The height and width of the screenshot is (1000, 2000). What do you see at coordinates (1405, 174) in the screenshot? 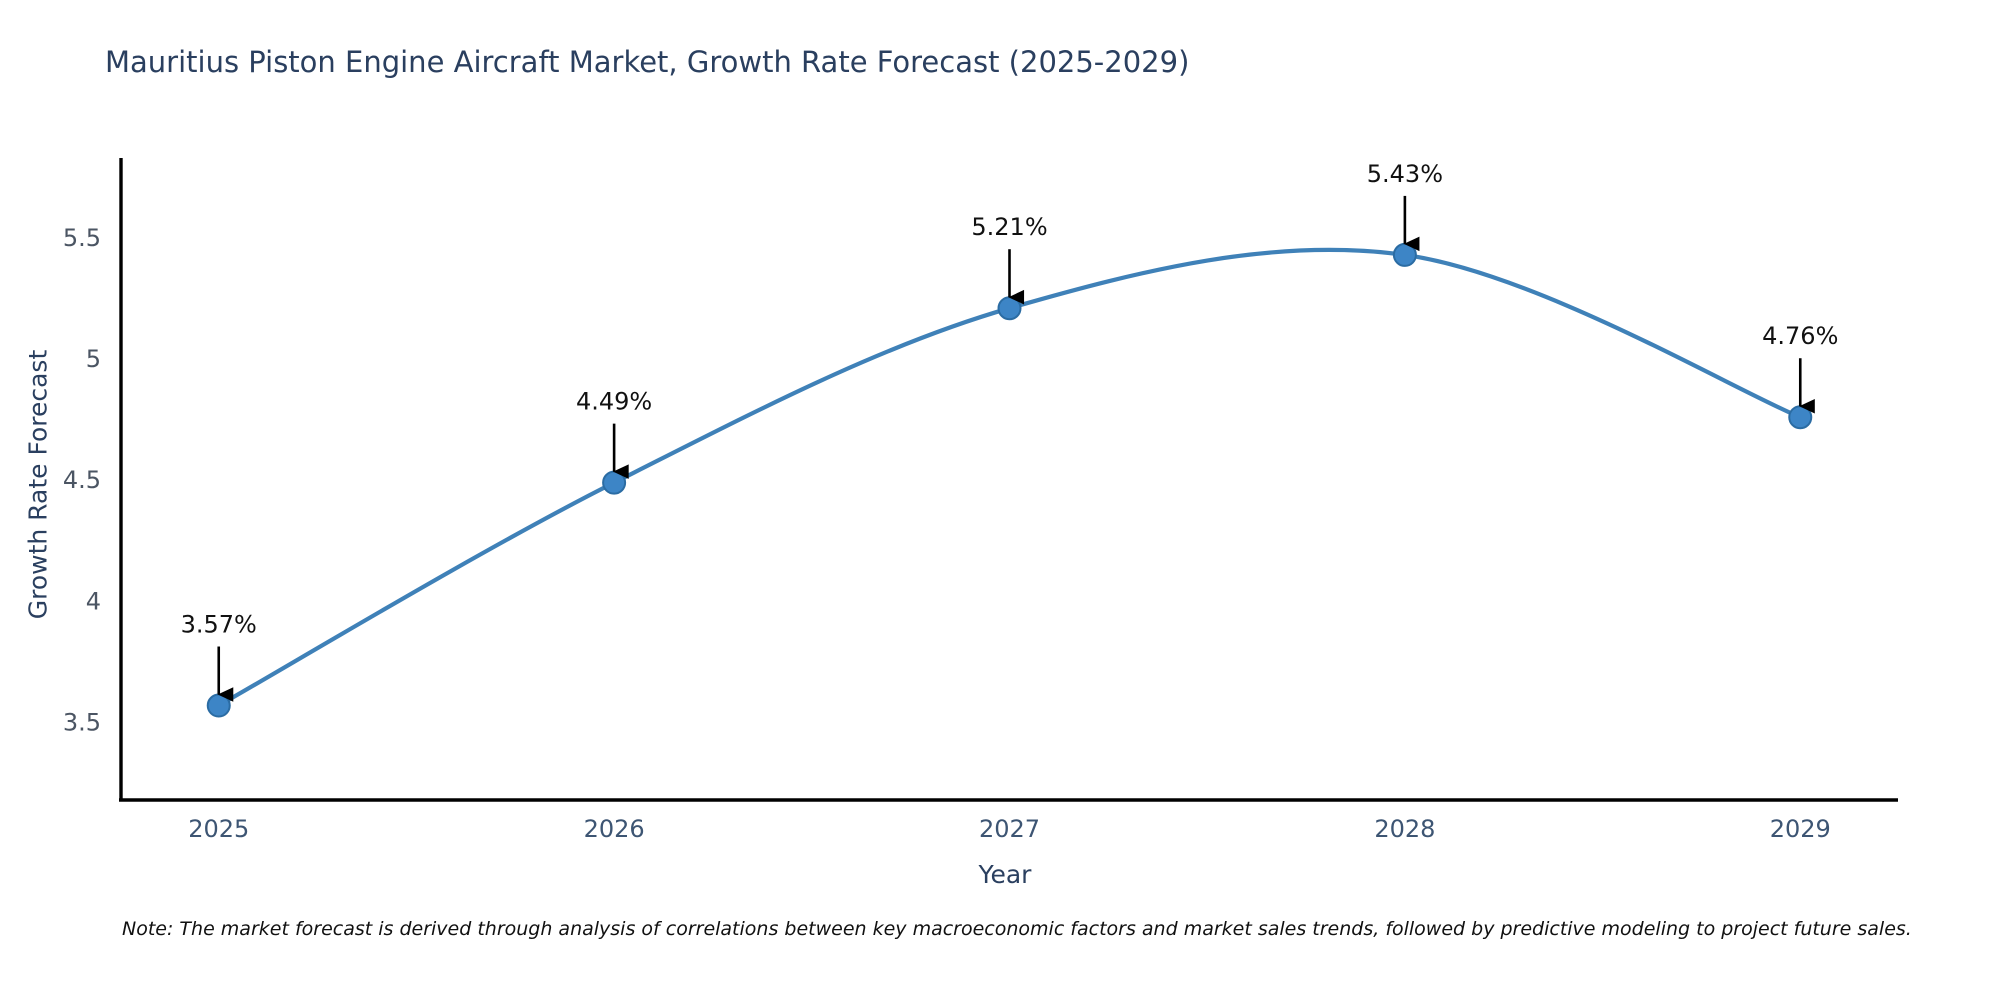
I see `data-point-label: 5.43%` at bounding box center [1405, 174].